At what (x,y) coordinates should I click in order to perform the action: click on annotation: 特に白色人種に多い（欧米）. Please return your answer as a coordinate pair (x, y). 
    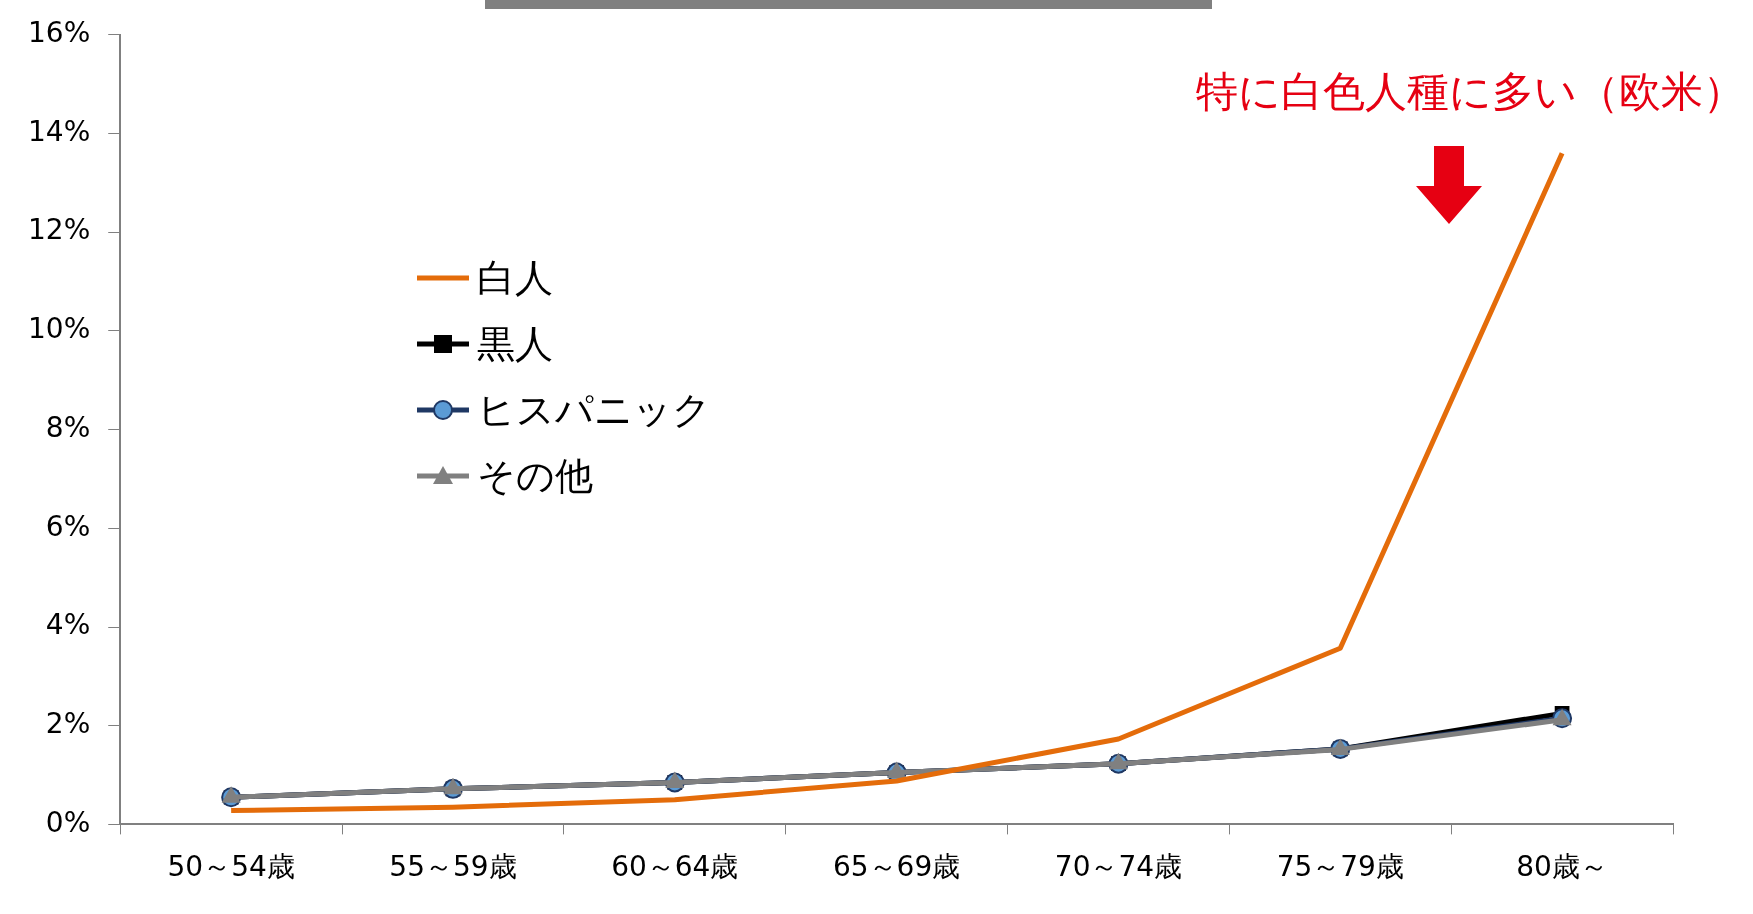
    Looking at the image, I should click on (1470, 92).